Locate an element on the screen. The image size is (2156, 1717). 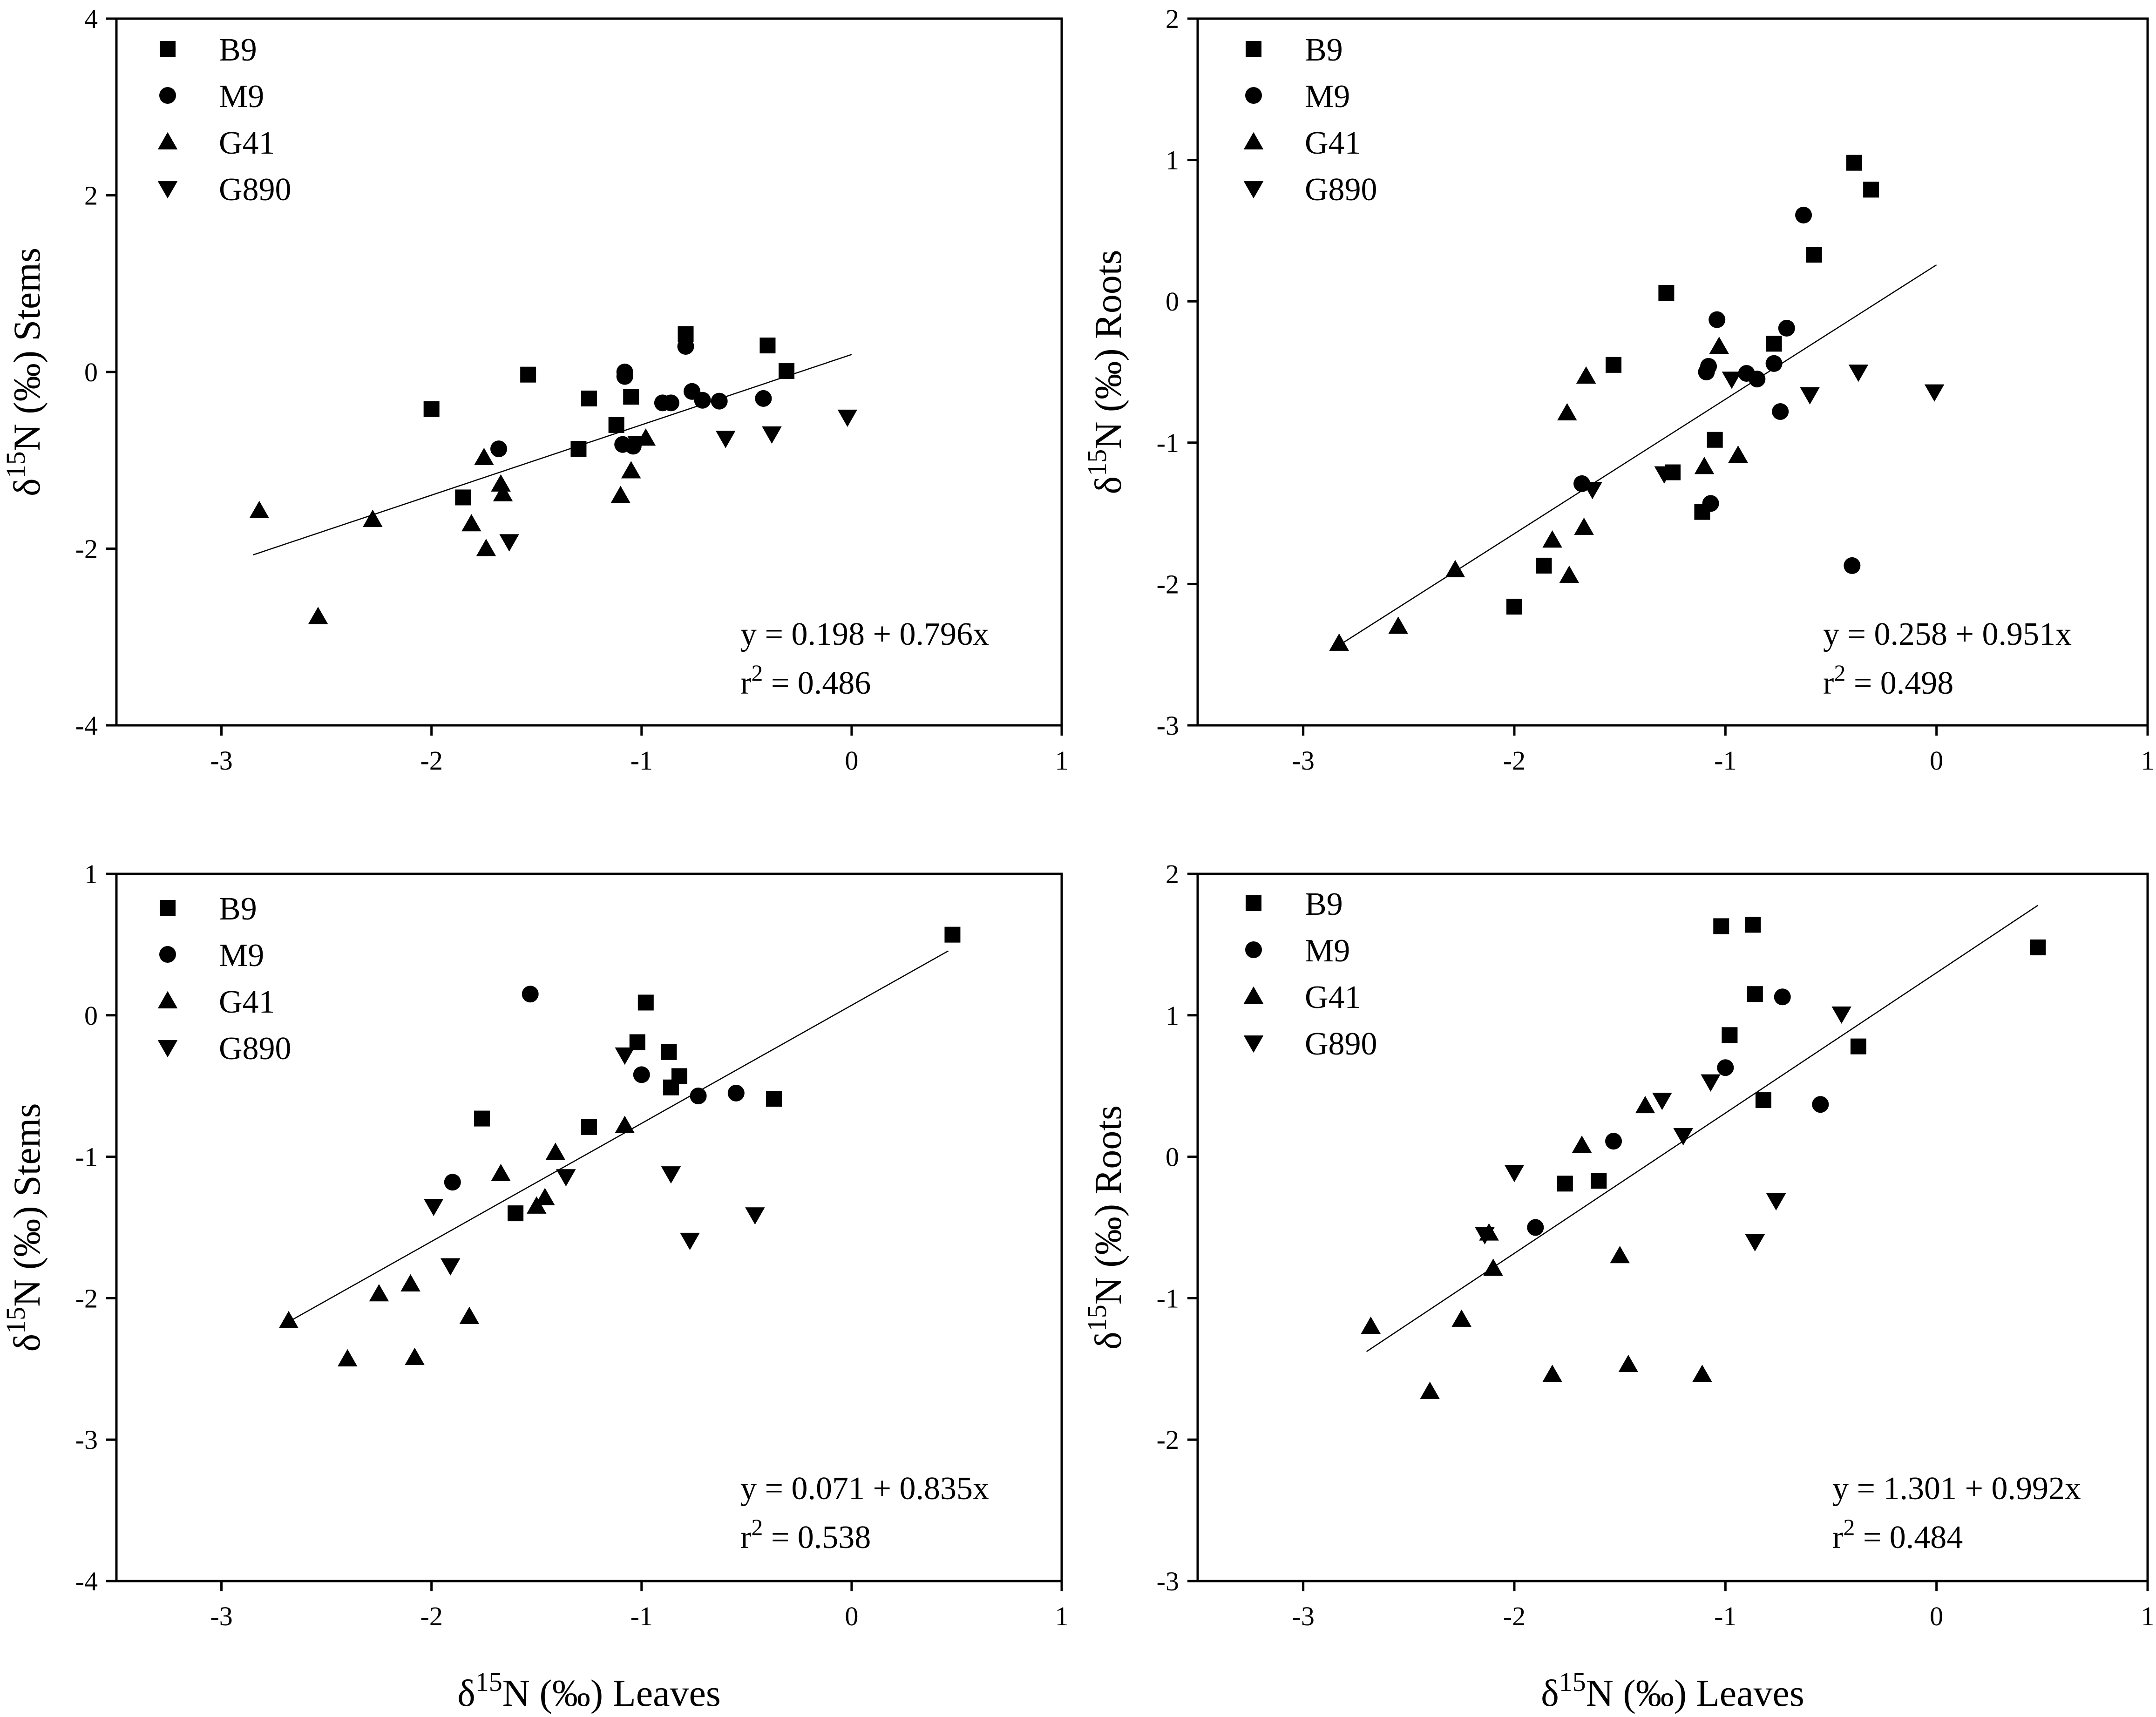
y-axis-title: δ15N (‰) Stems is located at coordinates (24, 1227).